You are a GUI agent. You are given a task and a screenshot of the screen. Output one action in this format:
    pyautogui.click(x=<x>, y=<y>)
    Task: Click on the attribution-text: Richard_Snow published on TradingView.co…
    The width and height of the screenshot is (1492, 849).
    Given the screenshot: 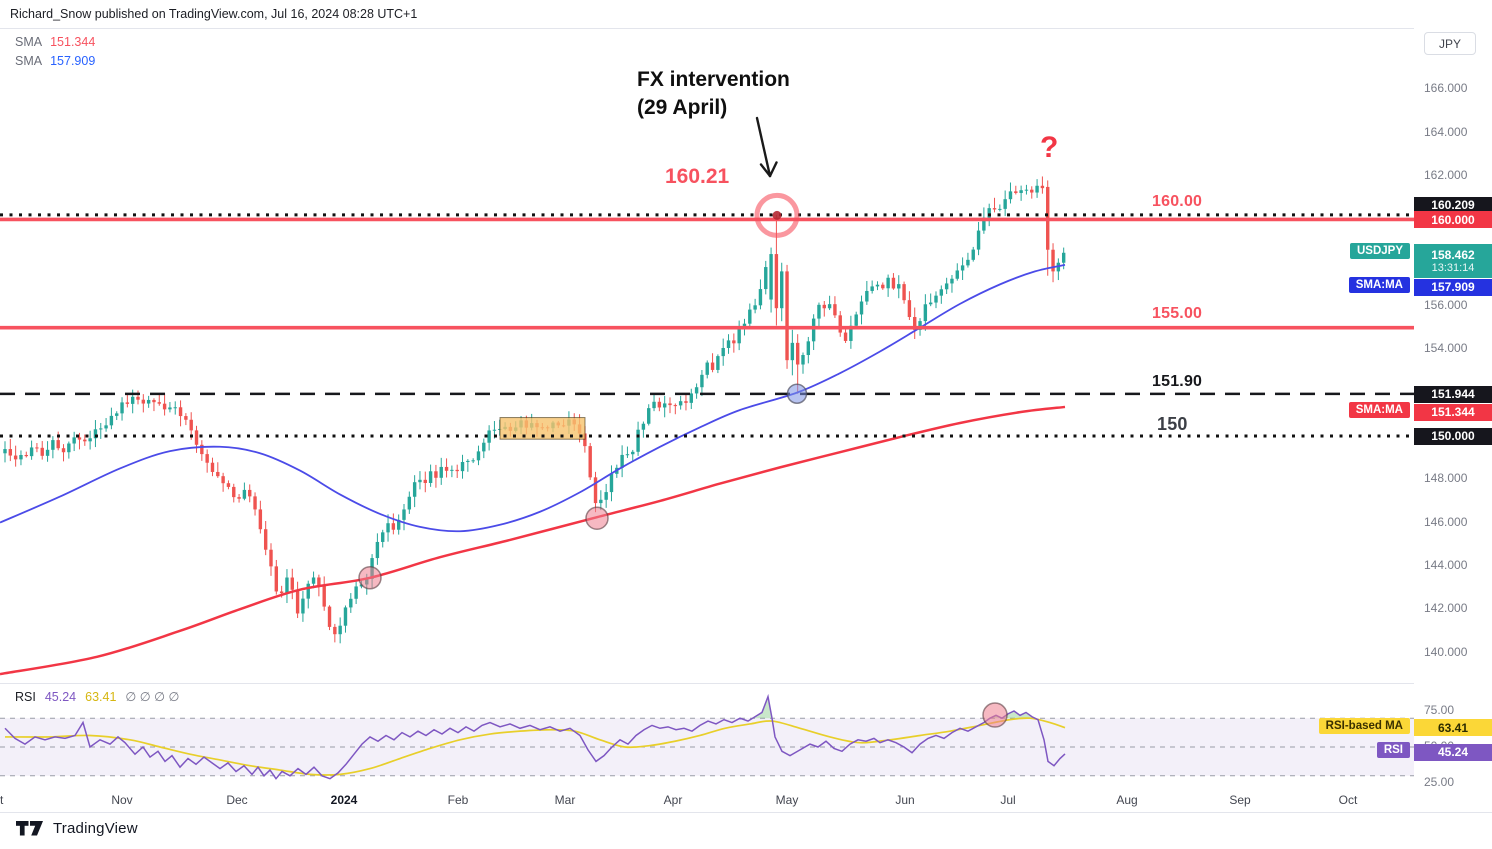 What is the action you would take?
    pyautogui.click(x=214, y=14)
    